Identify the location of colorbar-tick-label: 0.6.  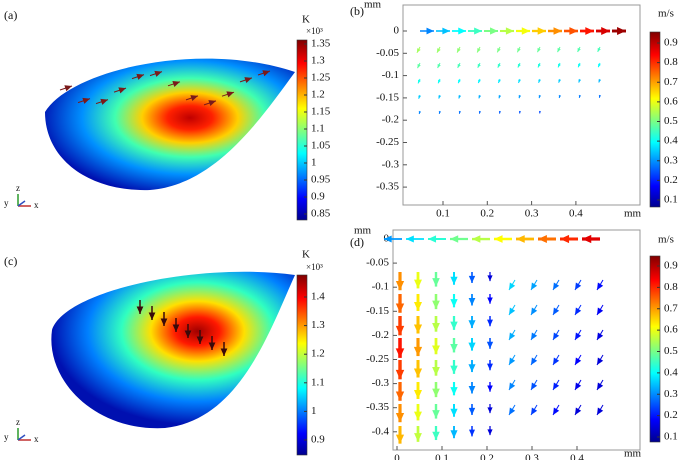
(671, 330).